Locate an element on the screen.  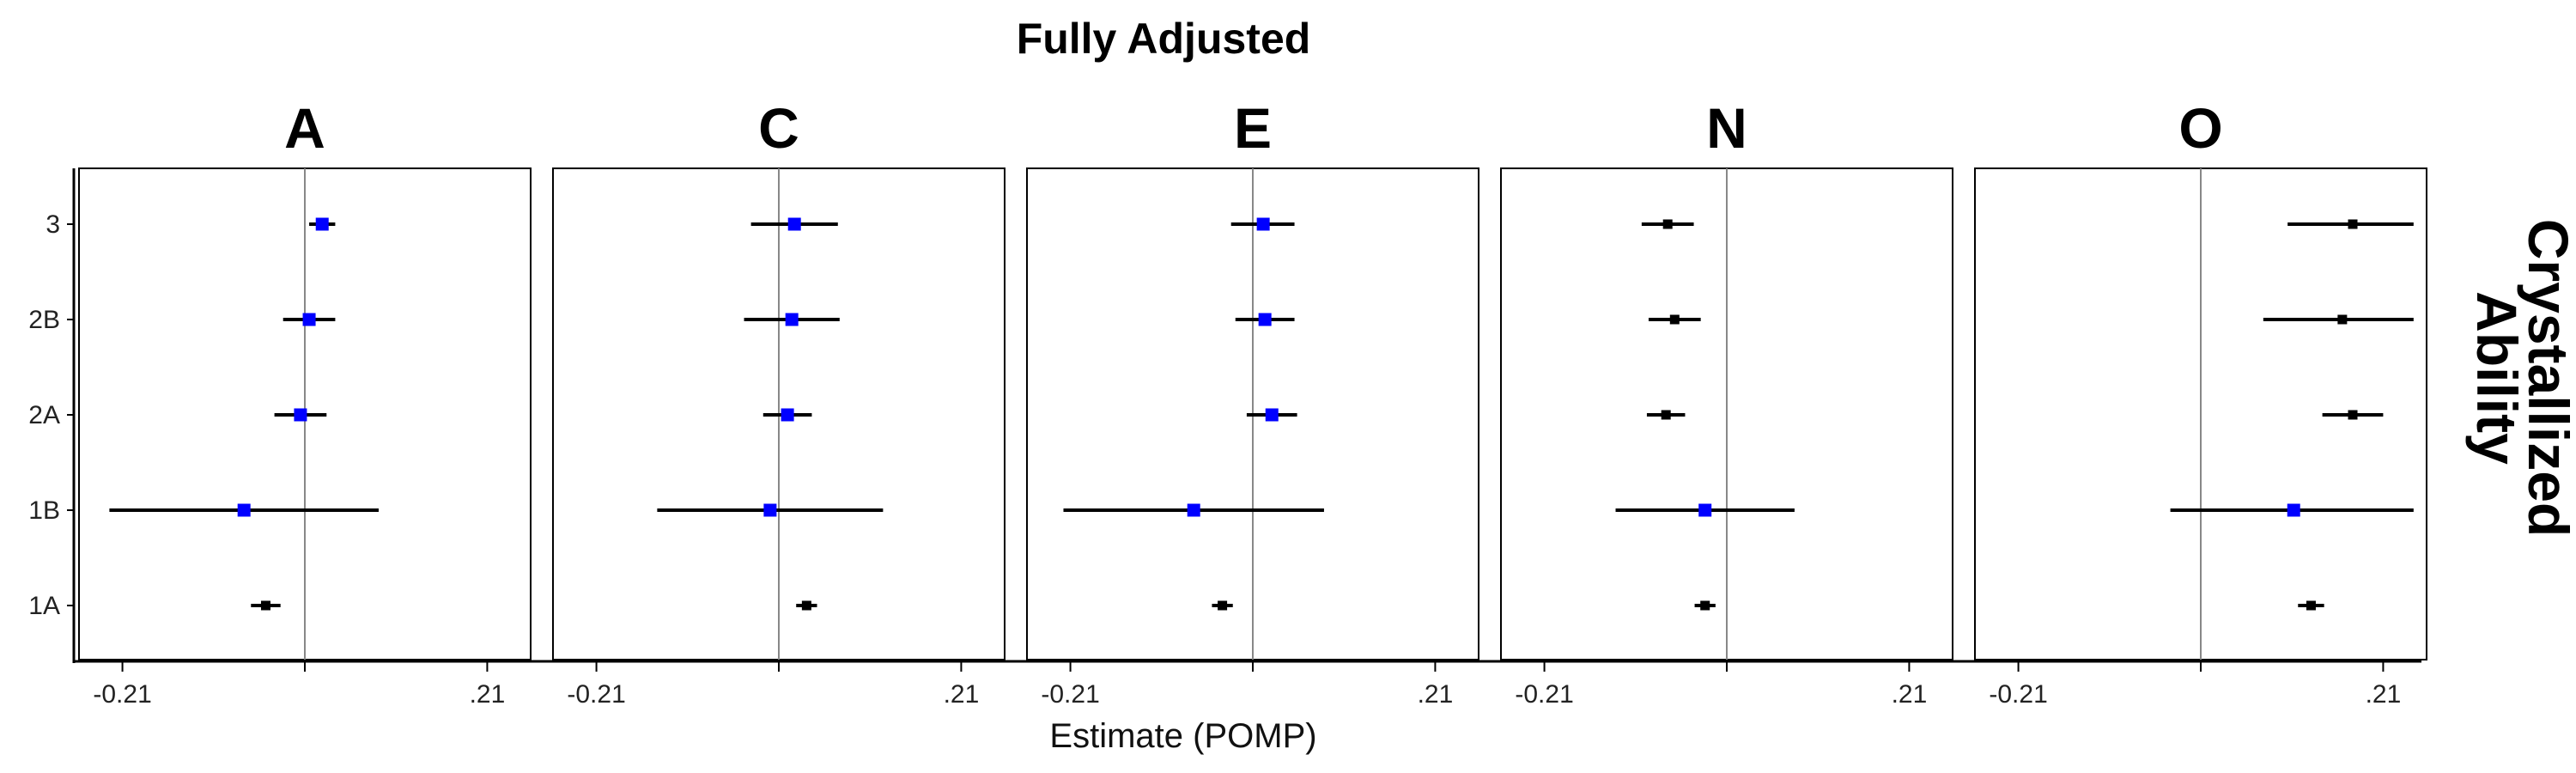
panel-e: E -0.21 .21 is located at coordinates (1252, 402).